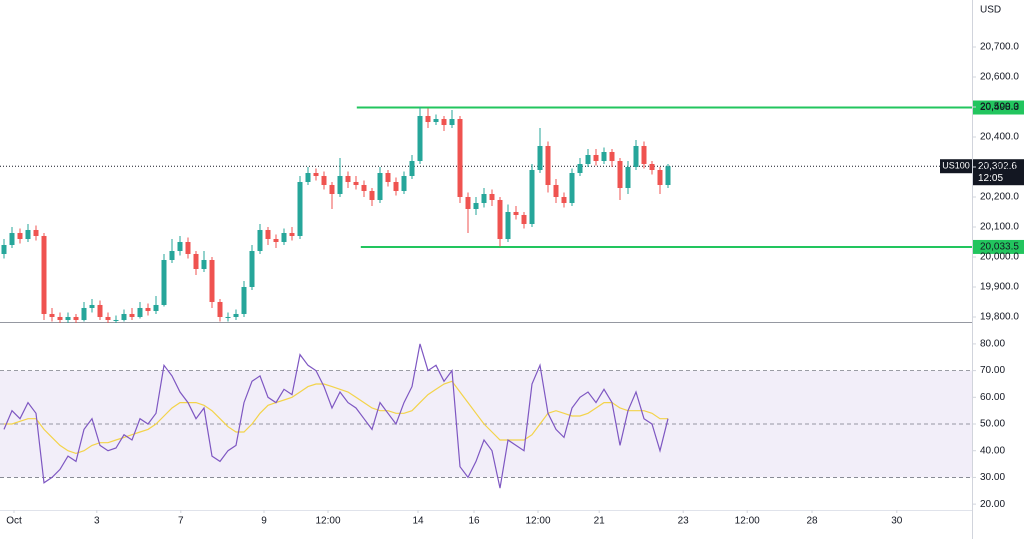 This screenshot has width=1024, height=539. I want to click on level-price-label: 20,498.3, so click(999, 107).